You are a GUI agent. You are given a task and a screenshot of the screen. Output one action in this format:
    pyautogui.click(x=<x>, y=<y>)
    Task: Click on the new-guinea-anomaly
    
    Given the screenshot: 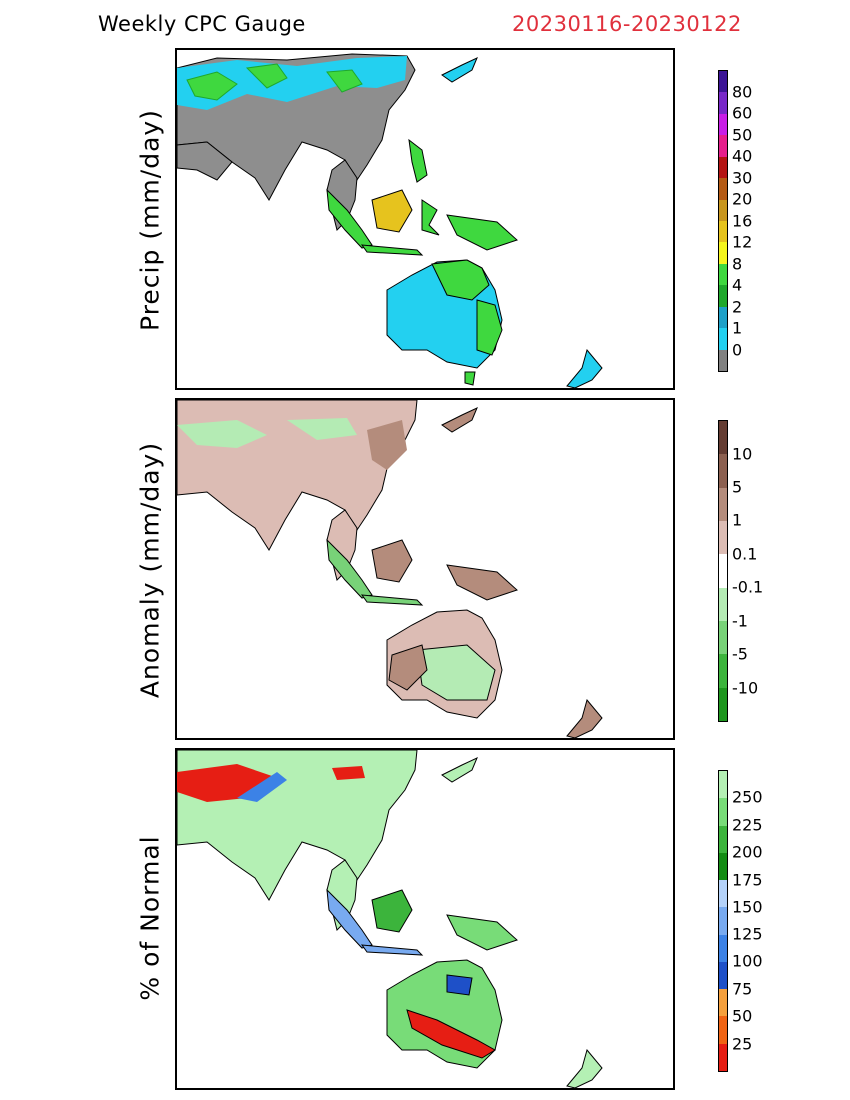 What is the action you would take?
    pyautogui.click(x=482, y=582)
    